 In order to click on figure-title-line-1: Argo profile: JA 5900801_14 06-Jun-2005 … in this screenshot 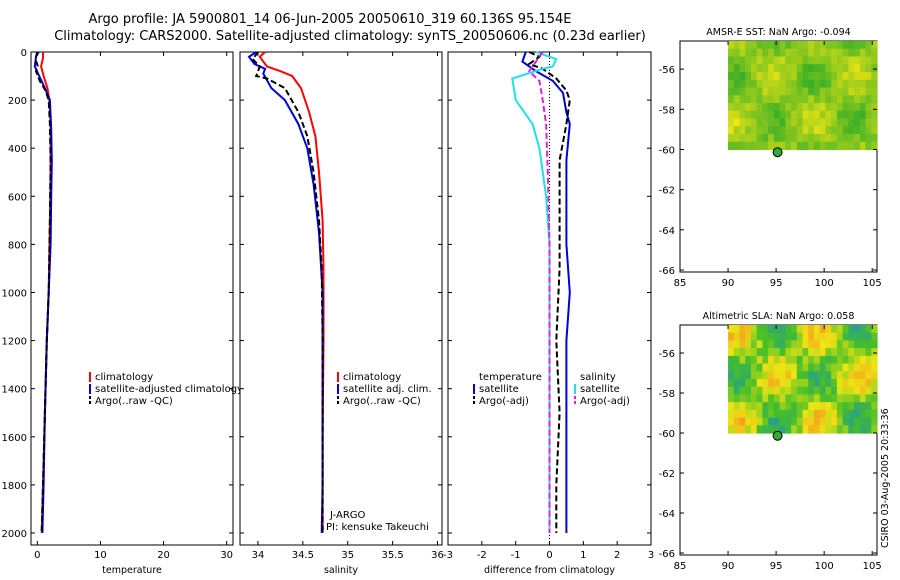, I will do `click(330, 19)`.